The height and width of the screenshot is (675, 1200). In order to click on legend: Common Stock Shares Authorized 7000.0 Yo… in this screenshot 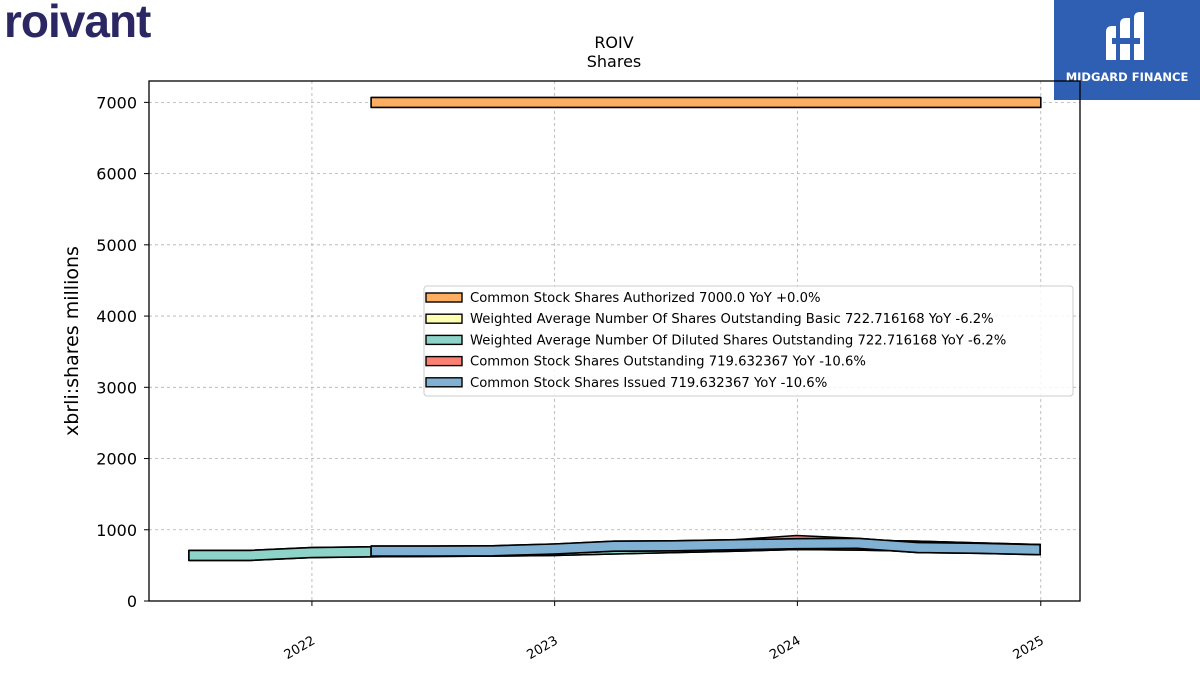, I will do `click(748, 341)`.